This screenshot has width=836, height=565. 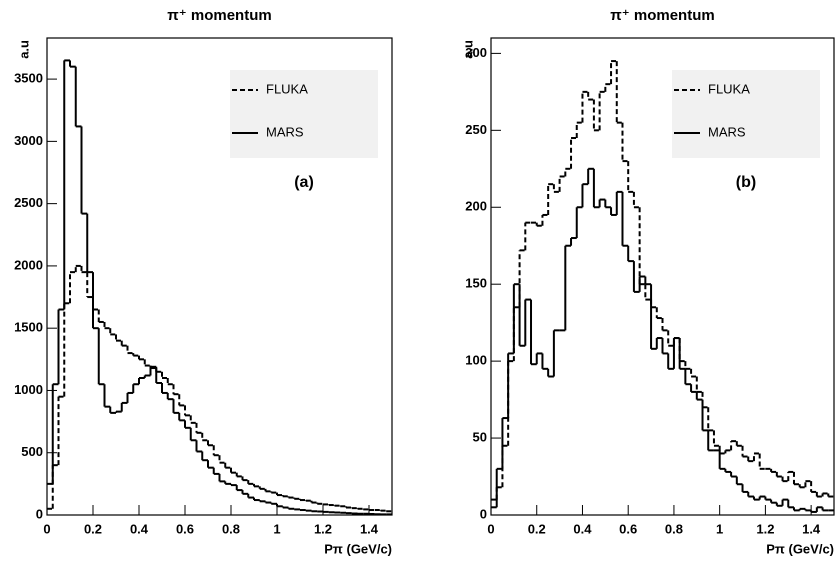 What do you see at coordinates (28, 389) in the screenshot?
I see `y-tick-label: 1000` at bounding box center [28, 389].